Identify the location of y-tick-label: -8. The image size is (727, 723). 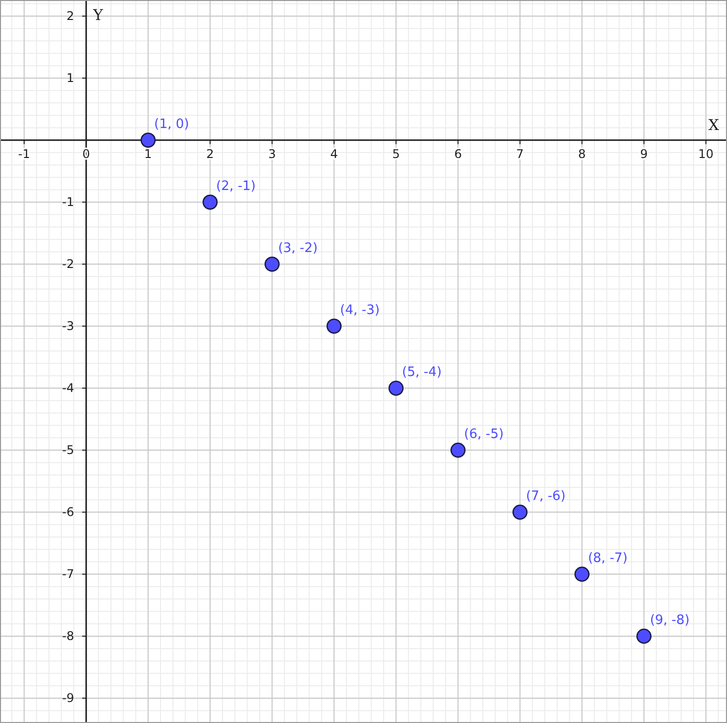
(68, 636).